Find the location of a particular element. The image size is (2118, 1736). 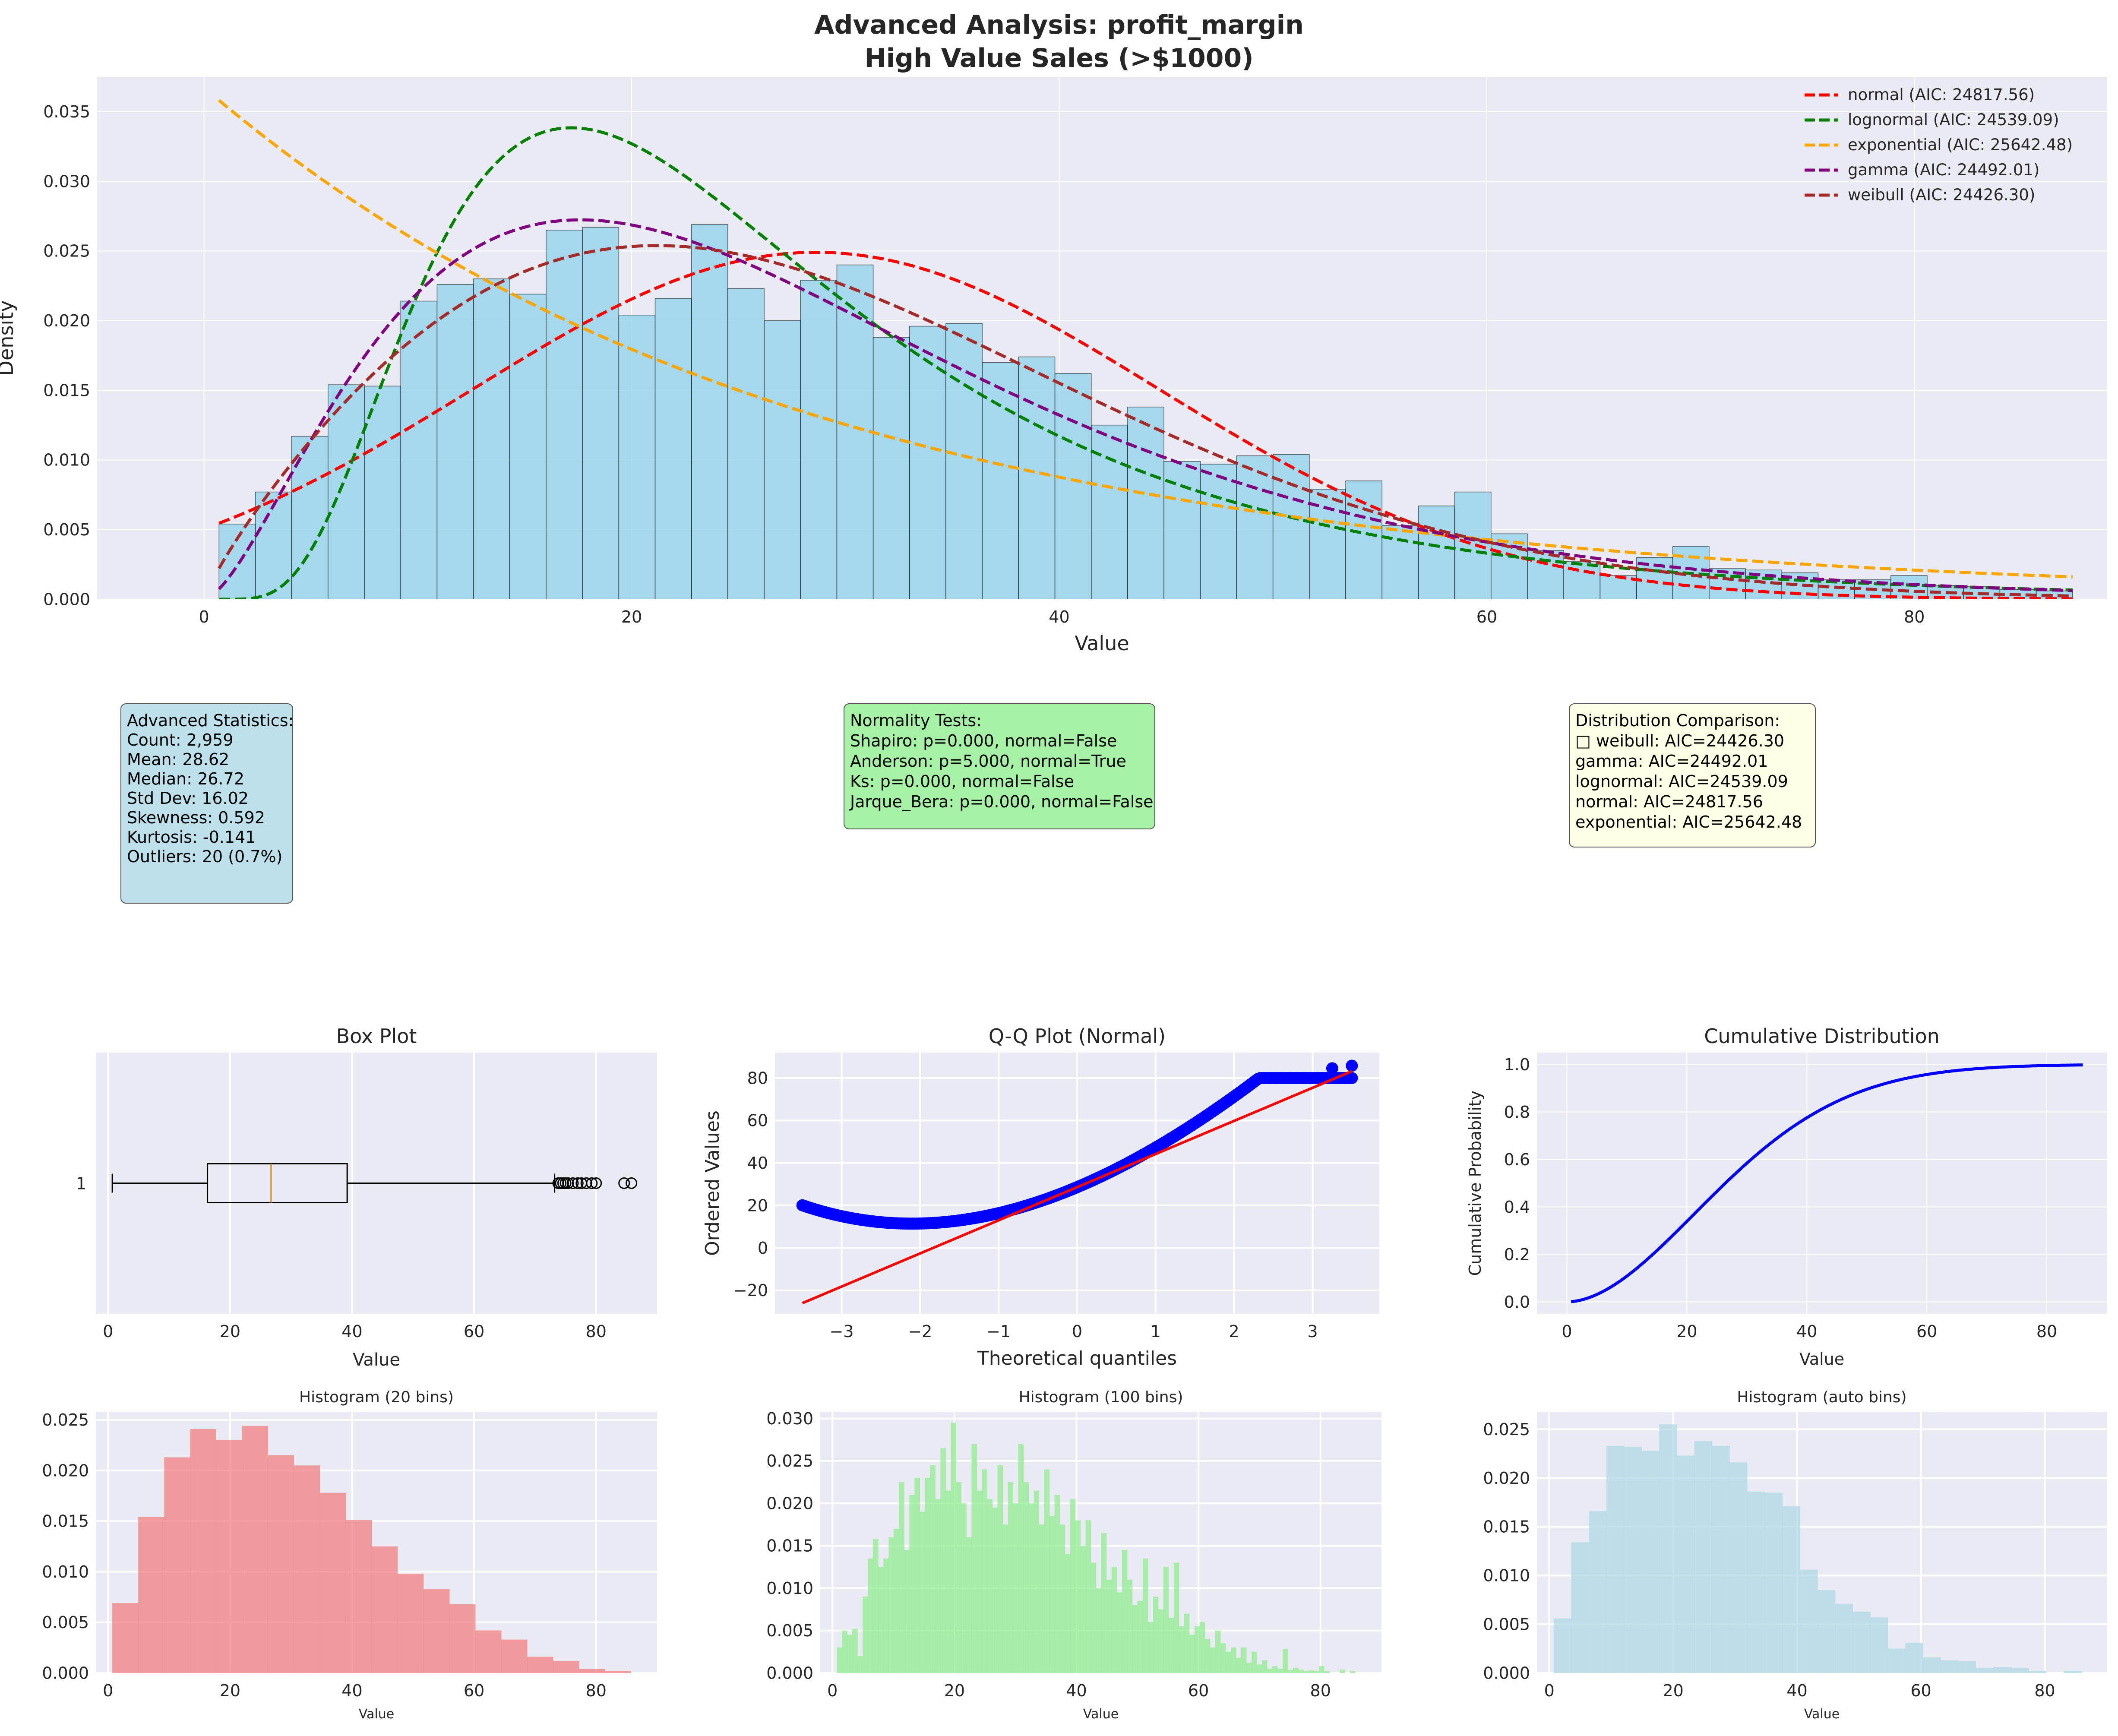

x-axis-label: Theoretical quantiles is located at coordinates (1077, 1358).